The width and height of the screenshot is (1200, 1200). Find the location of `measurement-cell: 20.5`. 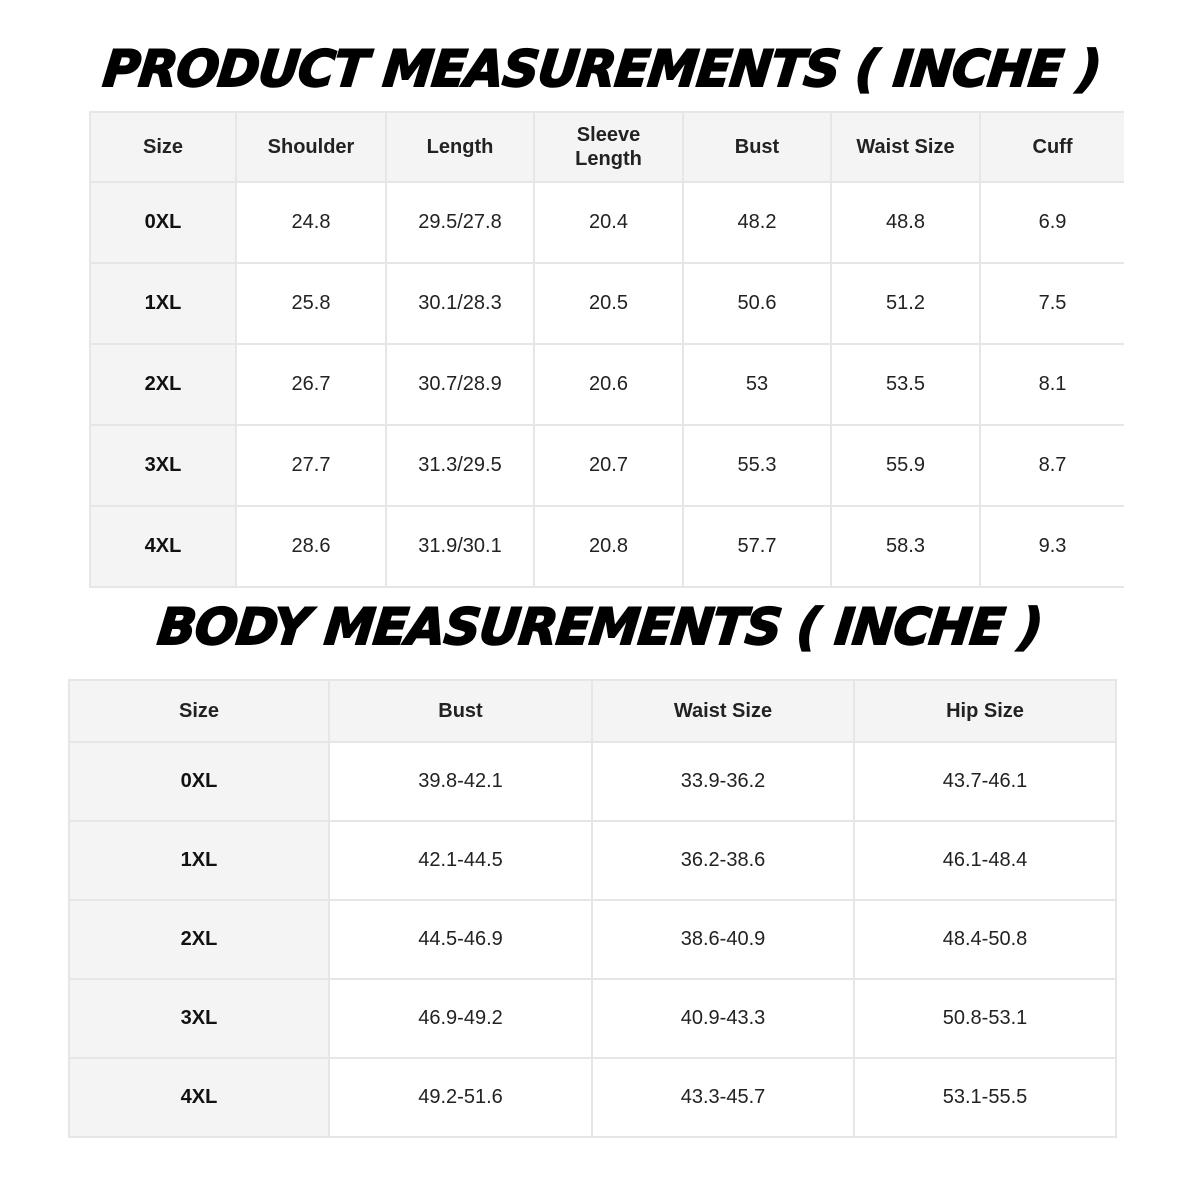

measurement-cell: 20.5 is located at coordinates (608, 303).